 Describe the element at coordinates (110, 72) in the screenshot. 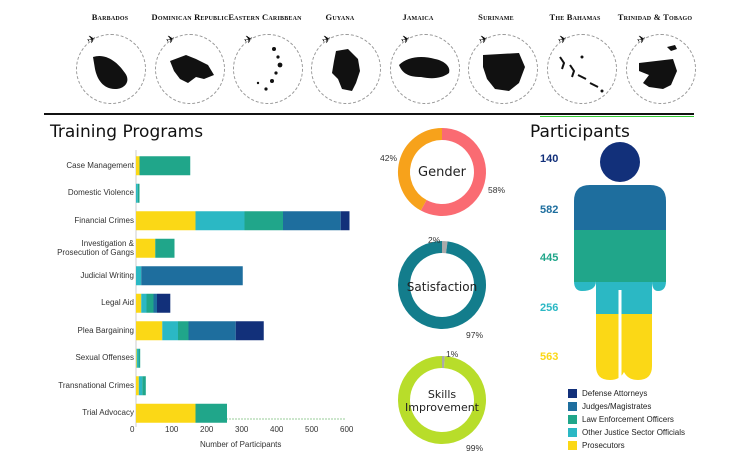

I see `barbados-map-icon` at that location.